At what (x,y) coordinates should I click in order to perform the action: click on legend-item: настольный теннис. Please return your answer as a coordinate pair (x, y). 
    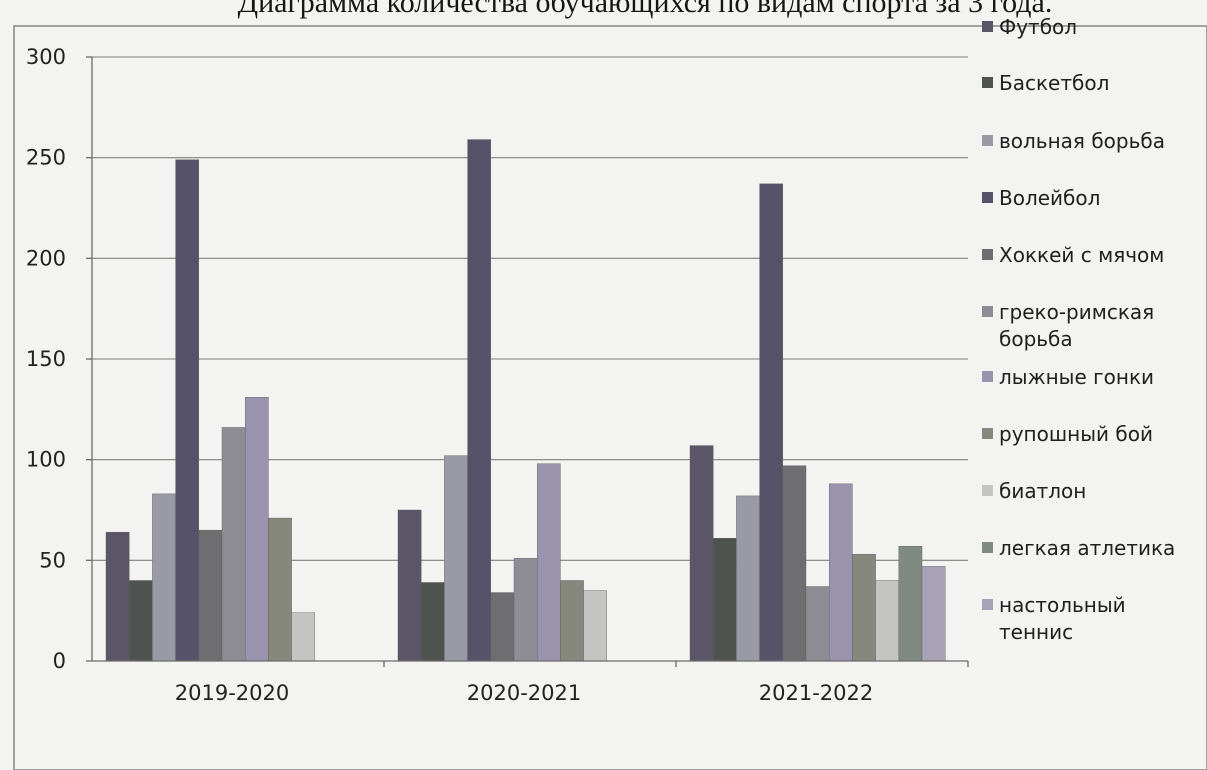
    Looking at the image, I should click on (1093, 619).